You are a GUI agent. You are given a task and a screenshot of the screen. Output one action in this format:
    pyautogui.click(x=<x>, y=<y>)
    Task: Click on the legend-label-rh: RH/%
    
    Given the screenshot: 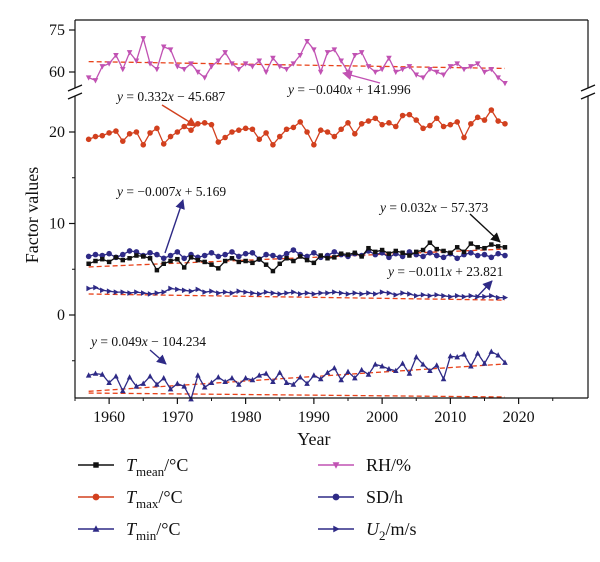 What is the action you would take?
    pyautogui.click(x=388, y=465)
    